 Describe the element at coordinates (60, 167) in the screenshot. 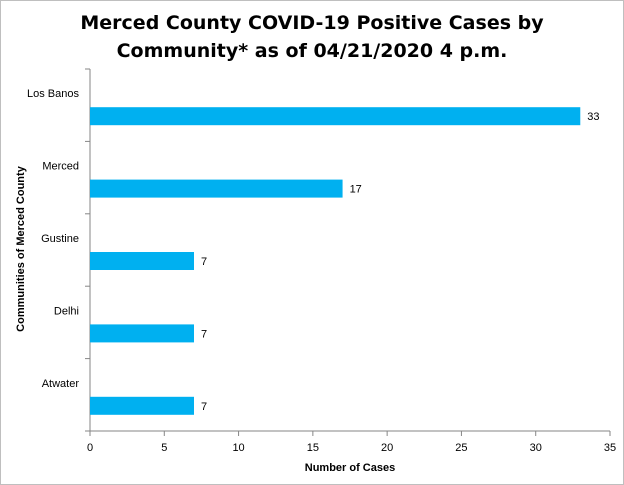

I see `category-label: Merced` at that location.